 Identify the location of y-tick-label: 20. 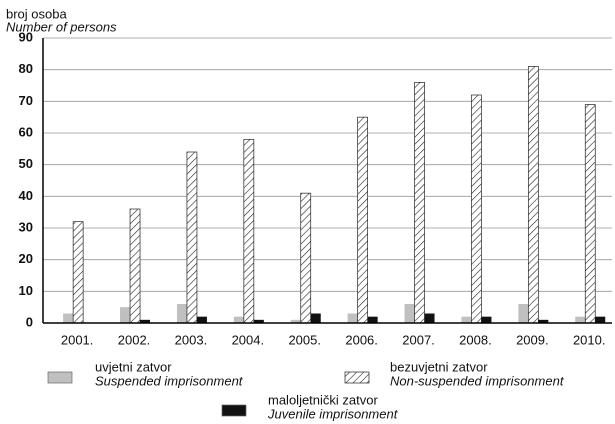
(26, 258).